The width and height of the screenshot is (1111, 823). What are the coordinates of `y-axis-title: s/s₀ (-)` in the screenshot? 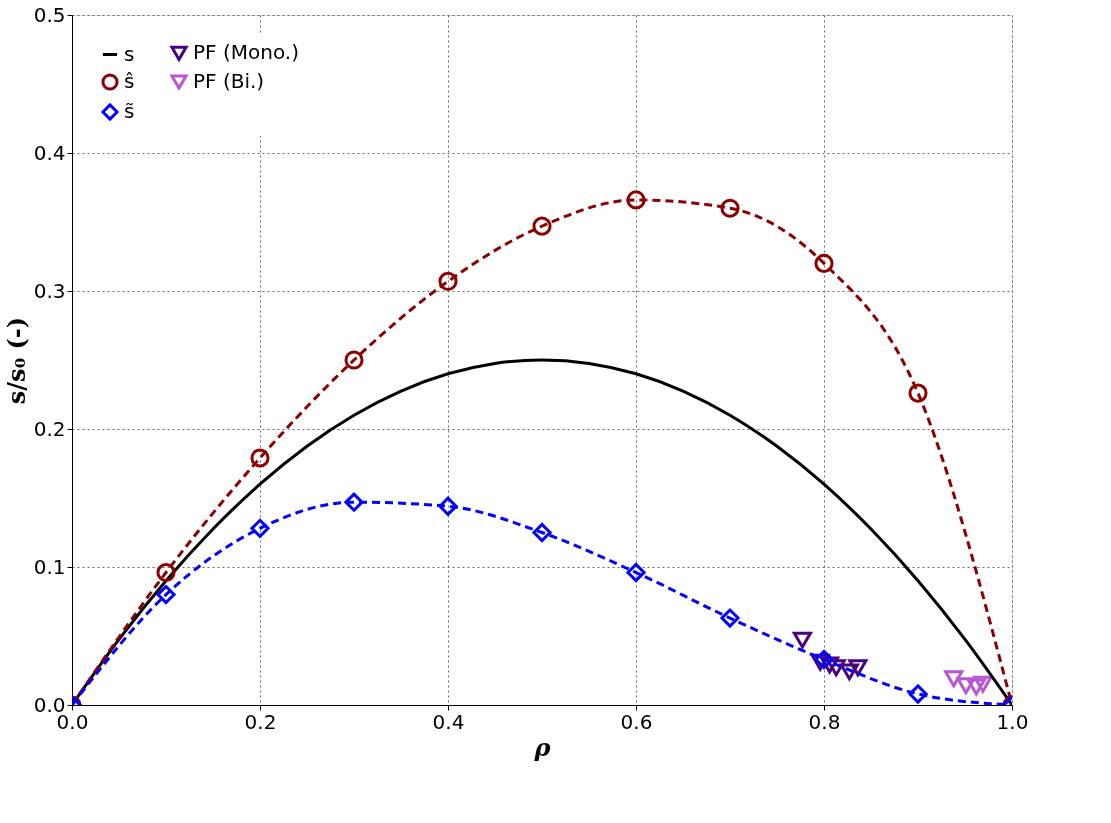 It's located at (16, 360).